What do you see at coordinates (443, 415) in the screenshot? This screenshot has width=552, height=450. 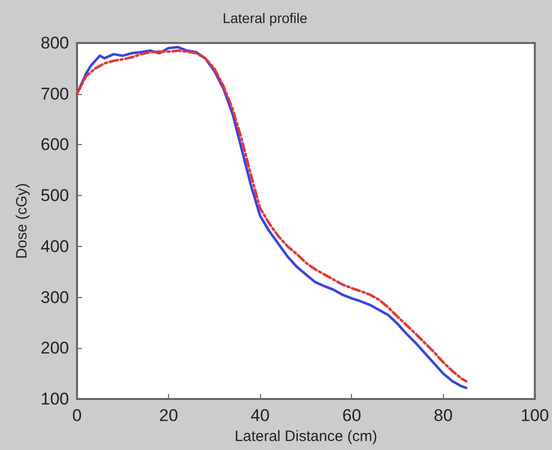 I see `x-tick-label: 80` at bounding box center [443, 415].